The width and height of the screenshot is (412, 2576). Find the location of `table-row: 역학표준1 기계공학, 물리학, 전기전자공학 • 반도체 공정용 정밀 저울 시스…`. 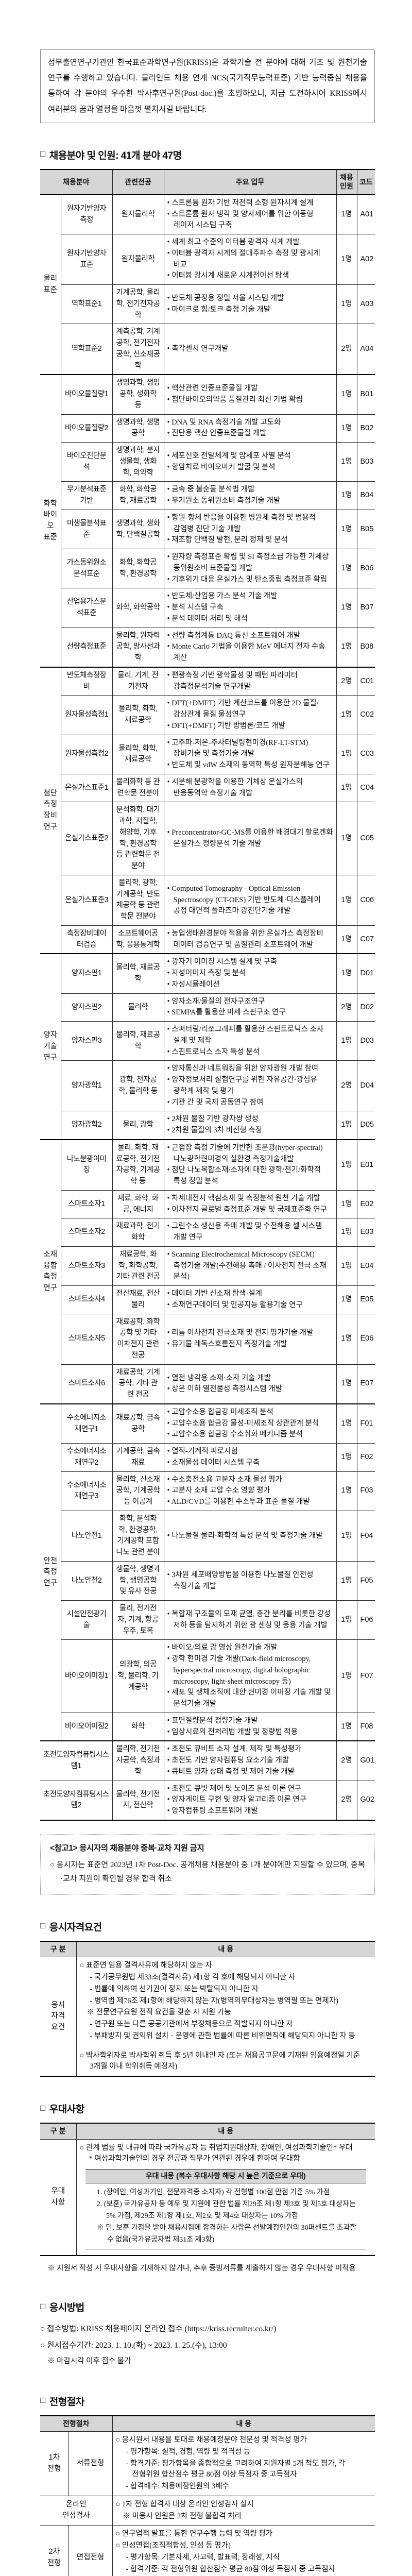

table-row: 역학표준1 기계공학, 물리학, 전기전자공학 • 반도체 공정용 정밀 저울 시스… is located at coordinates (207, 305).